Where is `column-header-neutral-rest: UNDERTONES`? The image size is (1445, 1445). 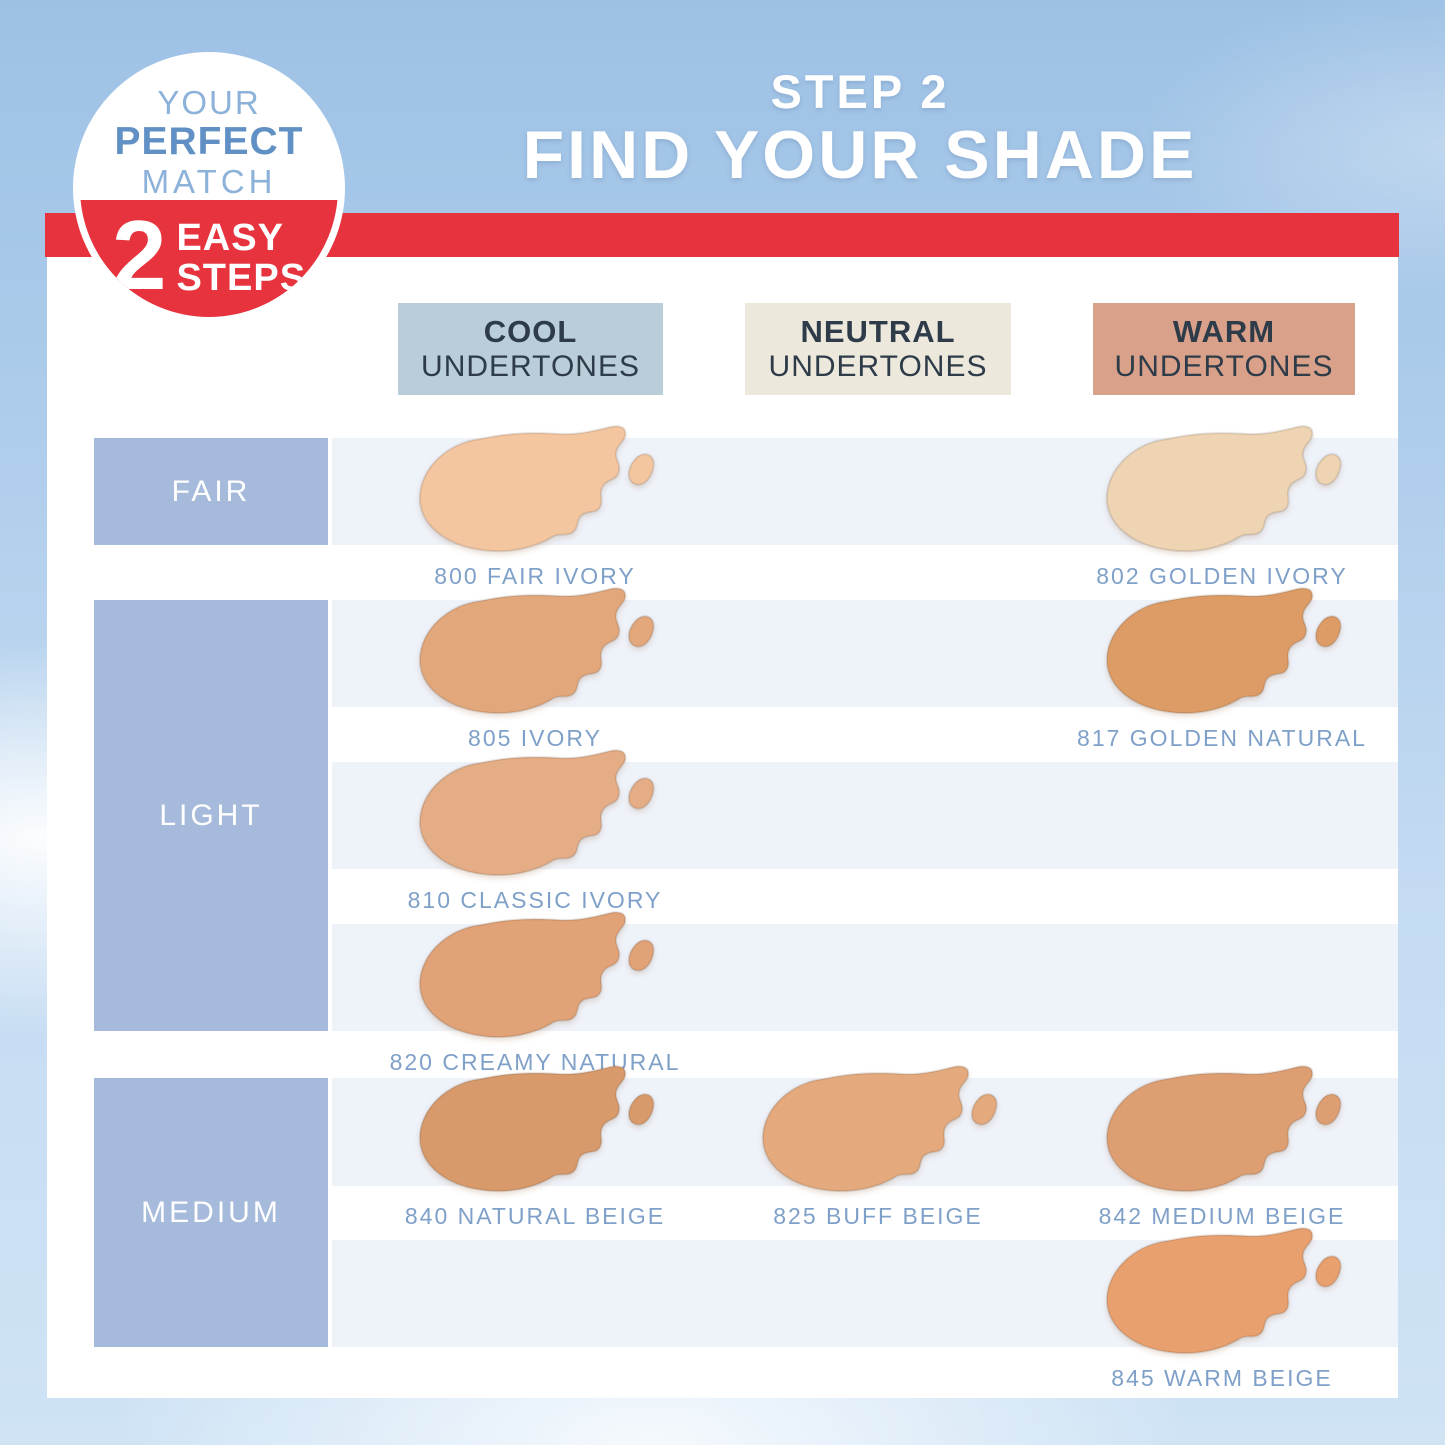 column-header-neutral-rest: UNDERTONES is located at coordinates (878, 366).